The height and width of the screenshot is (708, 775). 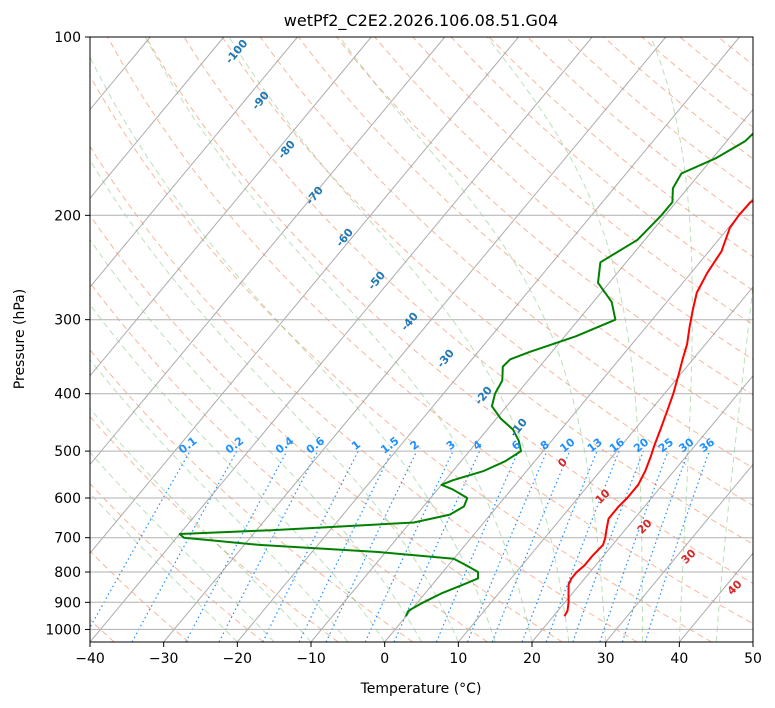 What do you see at coordinates (67, 452) in the screenshot?
I see `y-tick-label: 500` at bounding box center [67, 452].